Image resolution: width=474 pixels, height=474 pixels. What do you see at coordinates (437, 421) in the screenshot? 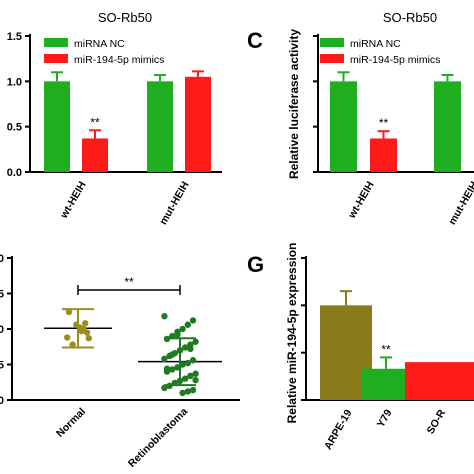
I see `x-tick-label: SO-R` at bounding box center [437, 421].